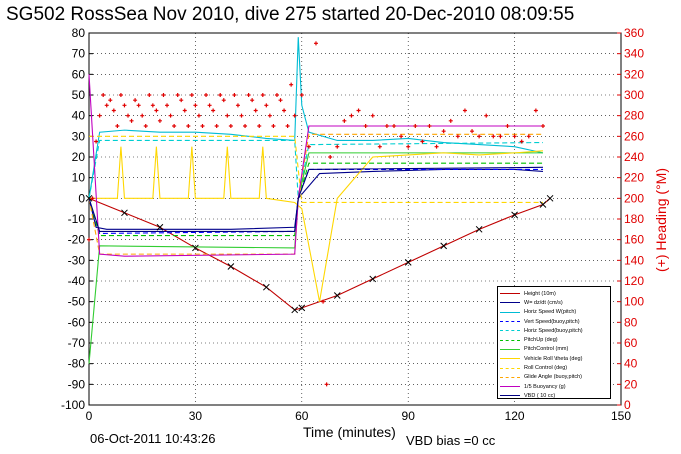 The width and height of the screenshot is (681, 454). I want to click on y-left-tick-label: -70, so click(77, 343).